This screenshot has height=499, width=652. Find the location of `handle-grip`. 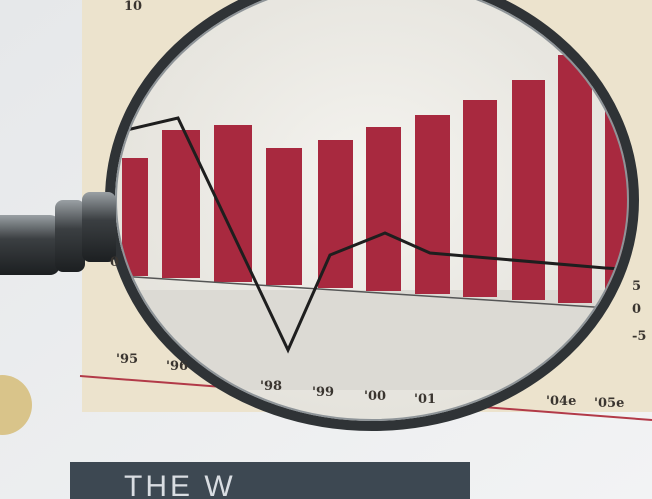

handle-grip is located at coordinates (30, 245).